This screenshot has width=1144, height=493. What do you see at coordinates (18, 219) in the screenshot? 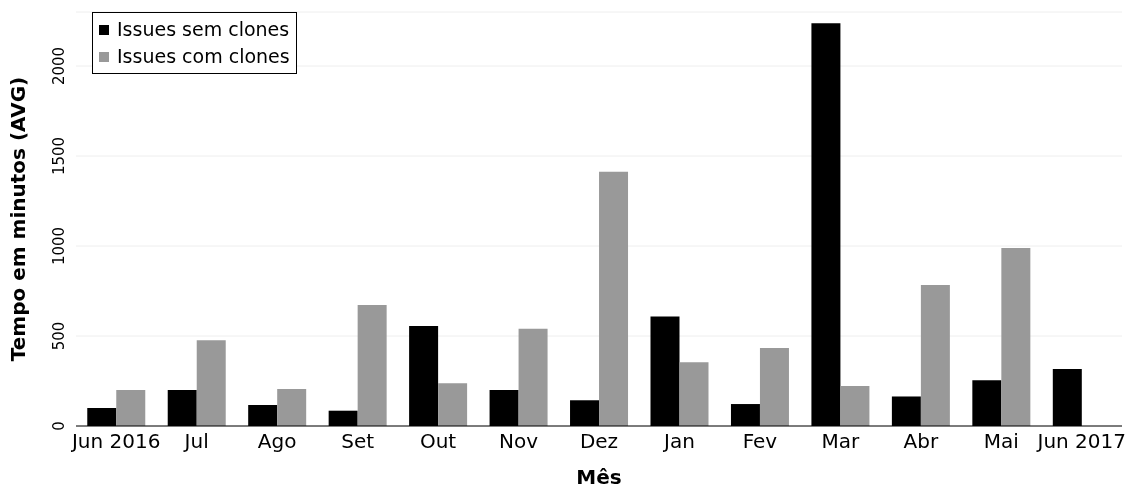
I see `y-axis-title: Tempo em minutos (AVG)` at bounding box center [18, 219].